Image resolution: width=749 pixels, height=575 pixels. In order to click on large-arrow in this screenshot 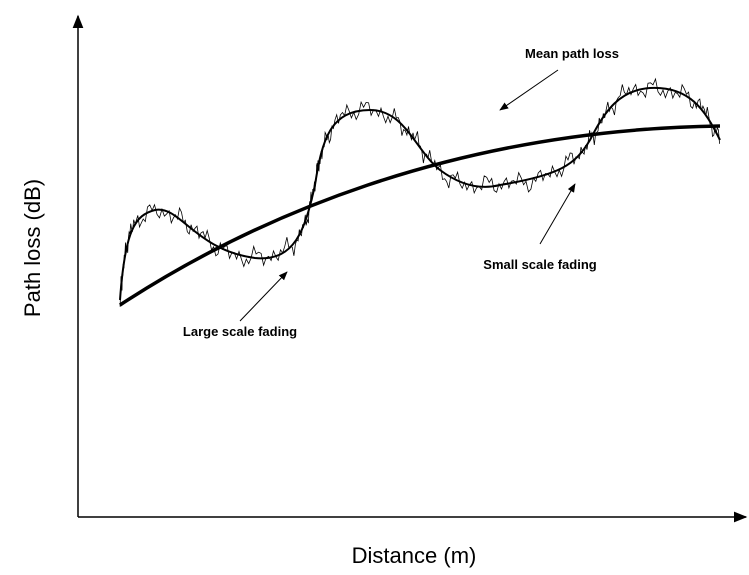, I will do `click(263, 296)`.